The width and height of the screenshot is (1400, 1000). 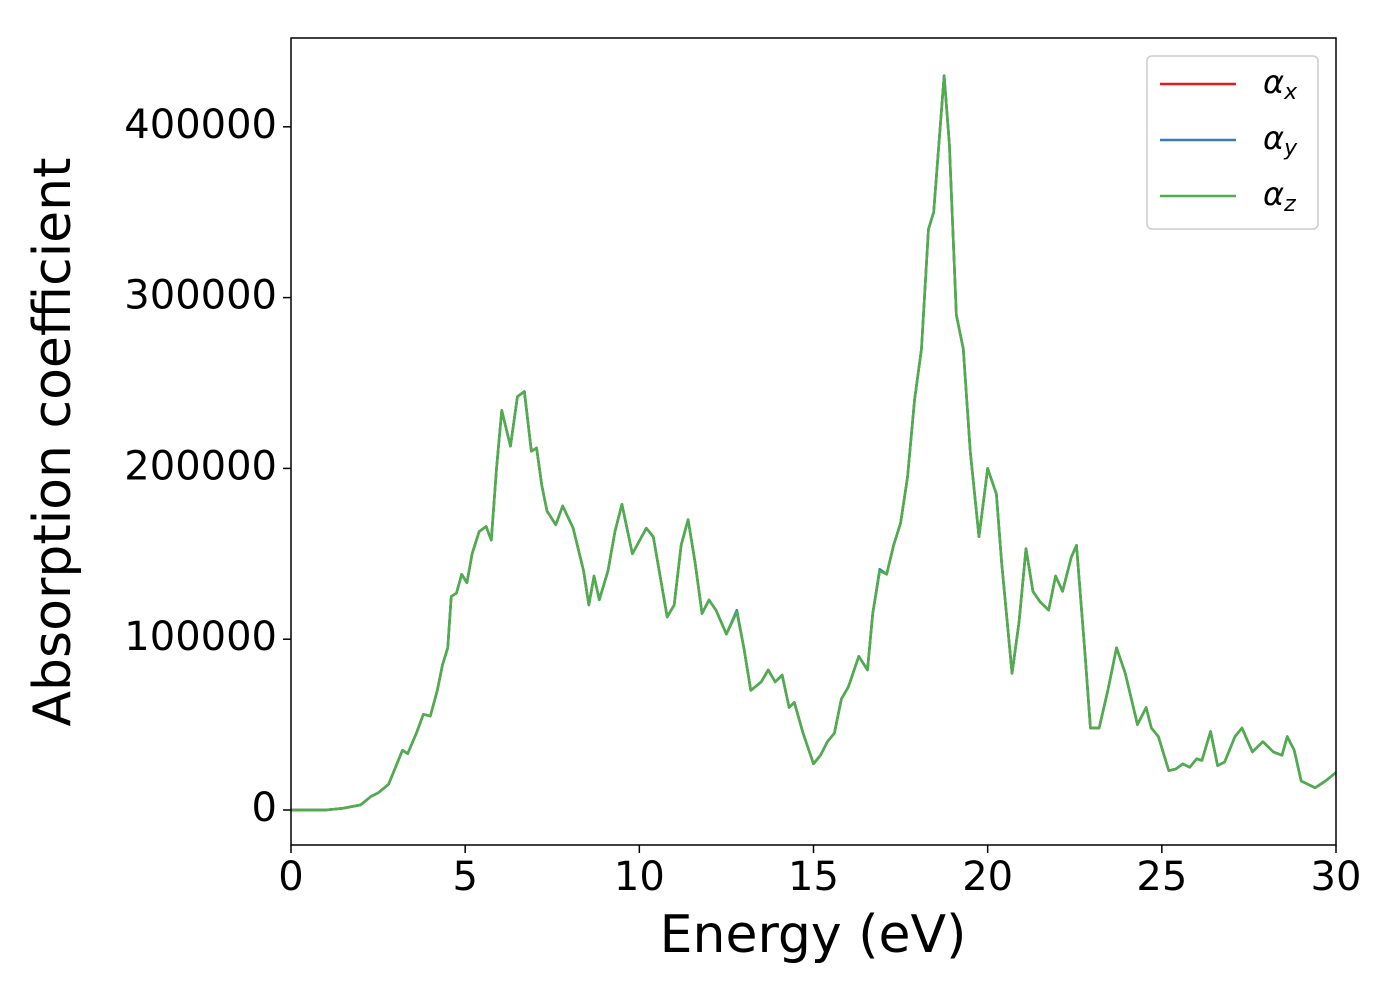 What do you see at coordinates (200, 296) in the screenshot?
I see `y-tick-label: 300000` at bounding box center [200, 296].